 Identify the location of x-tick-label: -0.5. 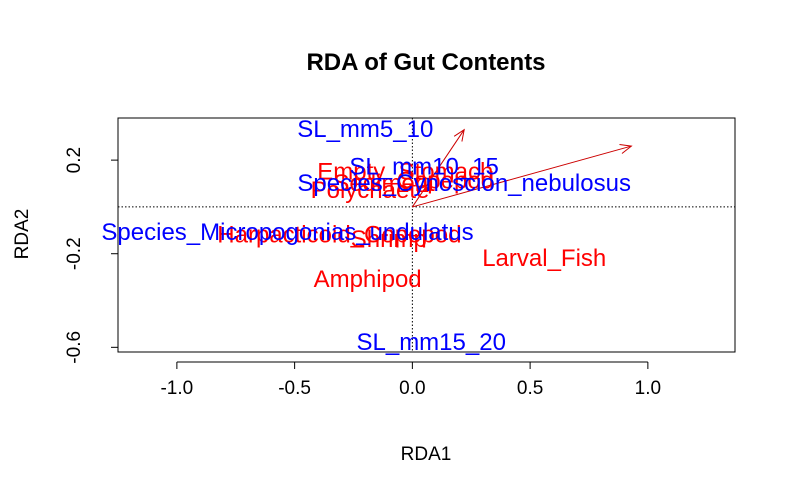
(294, 388).